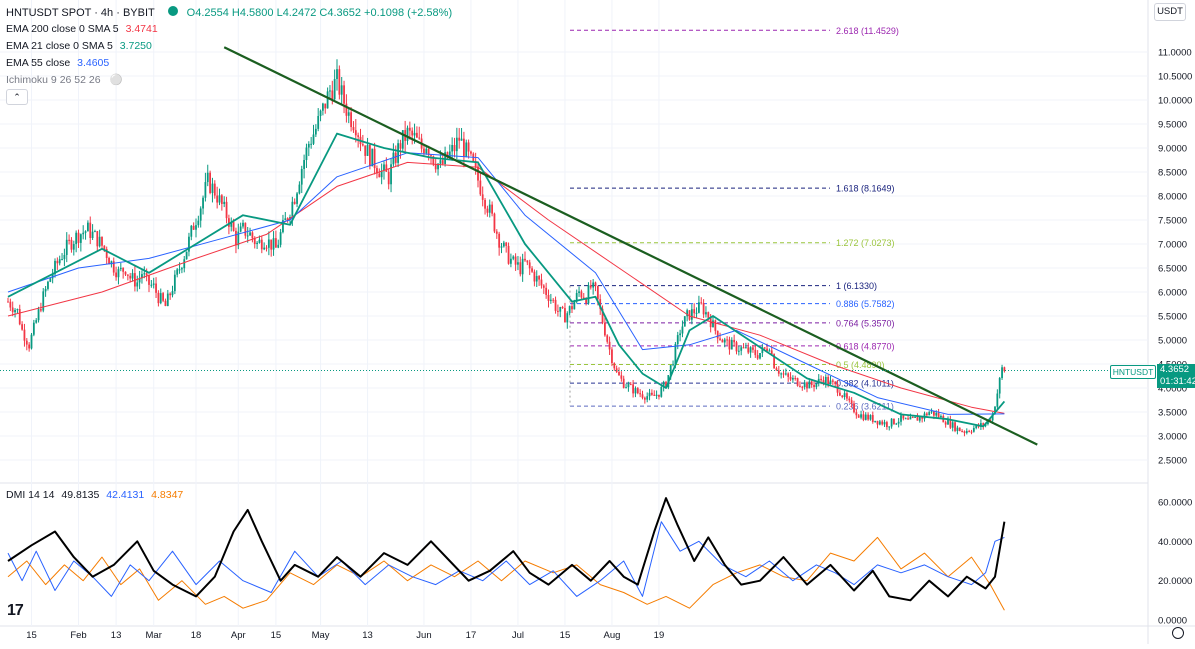 The width and height of the screenshot is (1195, 649). Describe the element at coordinates (1172, 413) in the screenshot. I see `y-tick-label: 3.5000` at that location.